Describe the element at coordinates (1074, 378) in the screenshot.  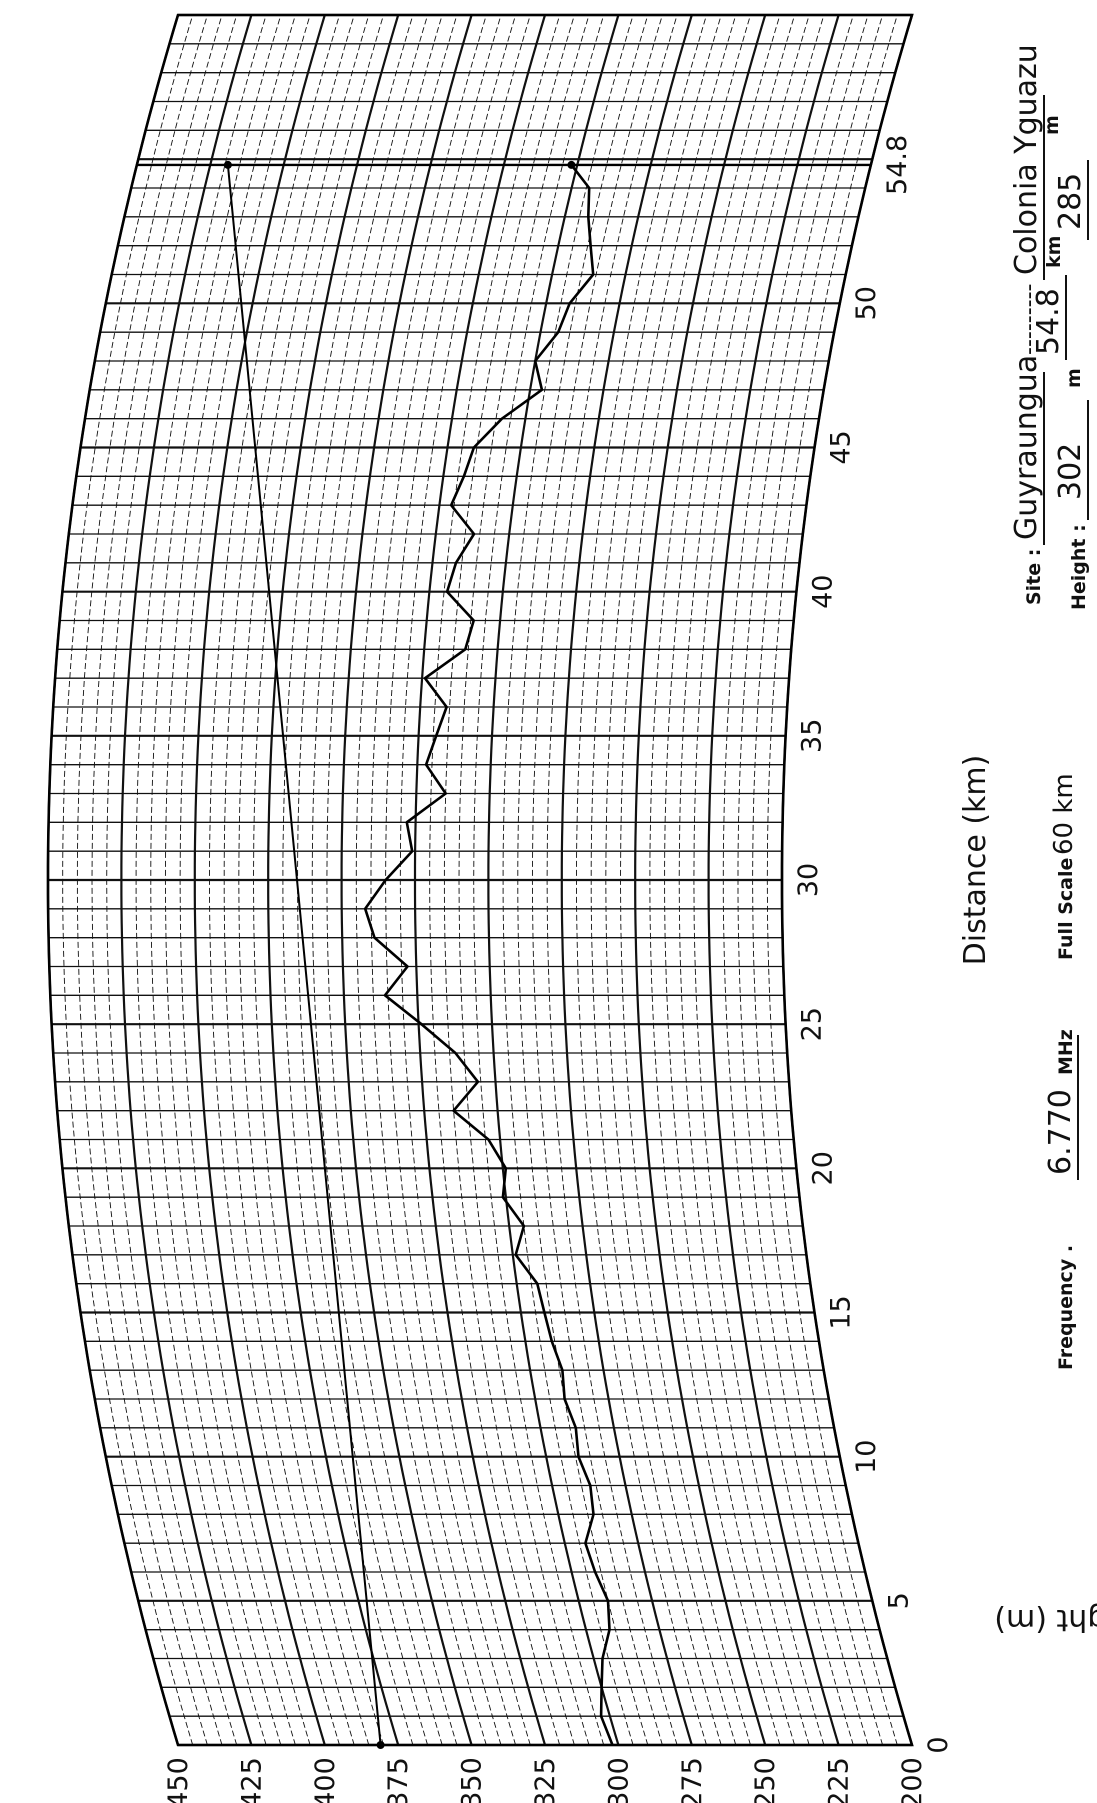
I see `height-a-unit: m` at that location.